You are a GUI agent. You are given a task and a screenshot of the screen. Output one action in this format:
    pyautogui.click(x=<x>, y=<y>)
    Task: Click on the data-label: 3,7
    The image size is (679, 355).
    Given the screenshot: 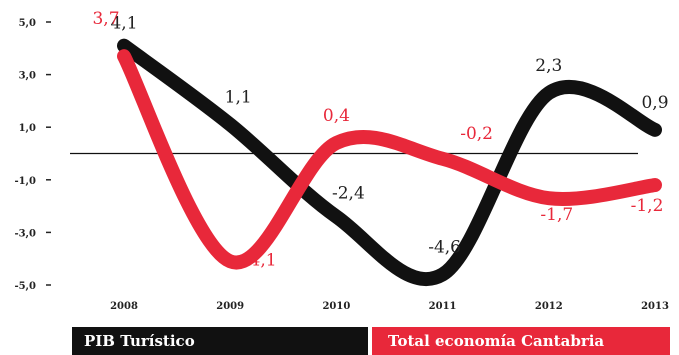 What is the action you would take?
    pyautogui.click(x=105, y=19)
    